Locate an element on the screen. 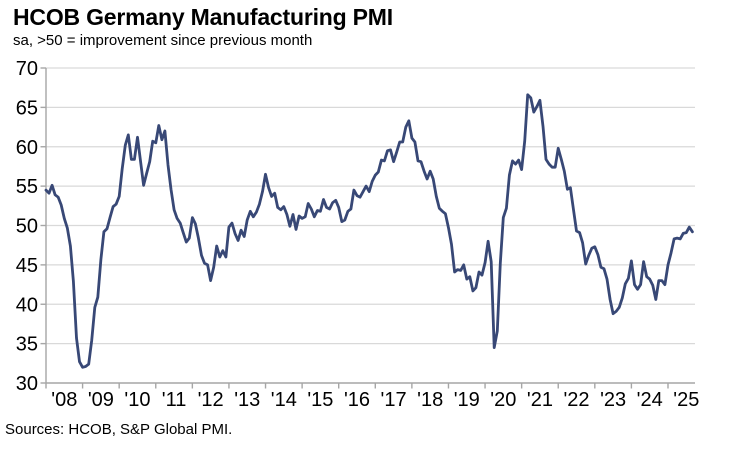 This screenshot has width=733, height=460. x-axis-tick-label: '10 is located at coordinates (137, 400).